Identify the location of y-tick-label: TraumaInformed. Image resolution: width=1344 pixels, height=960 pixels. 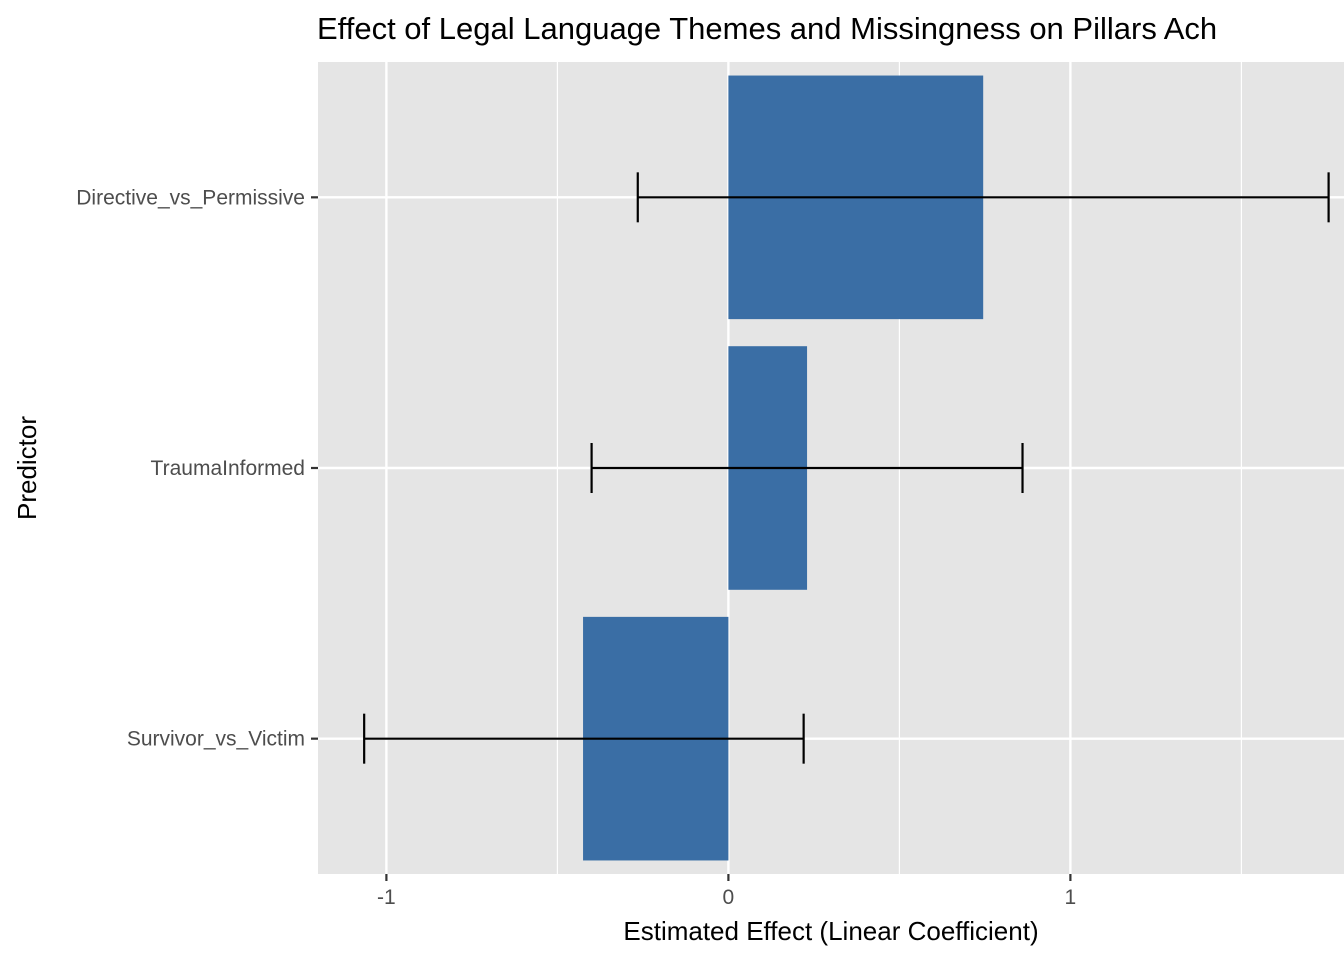
(228, 468).